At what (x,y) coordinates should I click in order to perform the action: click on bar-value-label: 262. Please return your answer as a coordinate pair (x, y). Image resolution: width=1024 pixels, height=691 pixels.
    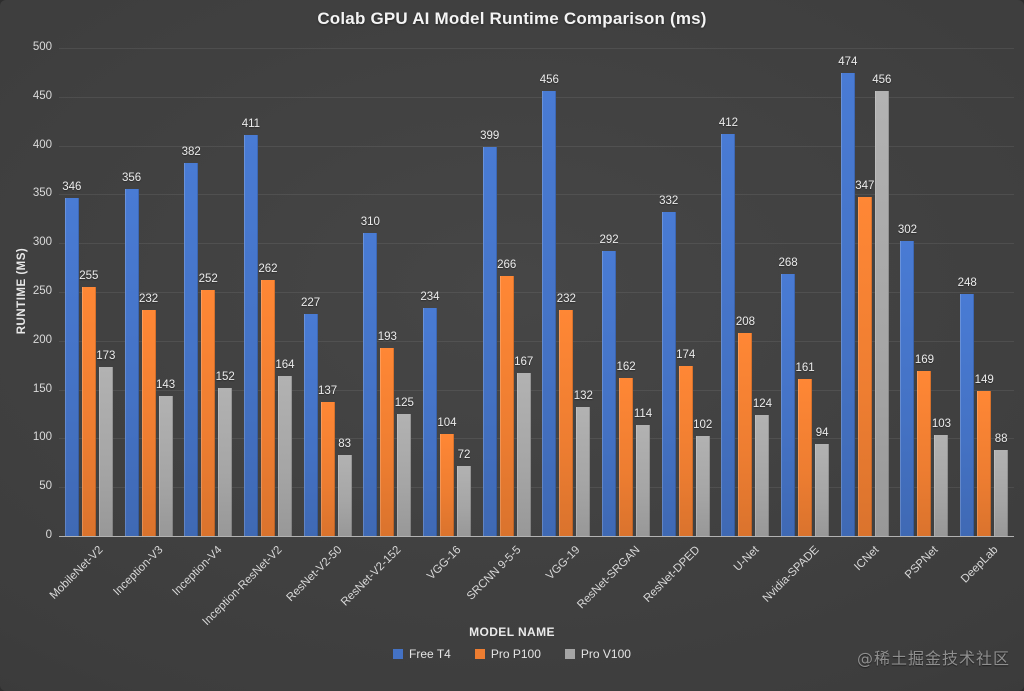
    Looking at the image, I should click on (268, 269).